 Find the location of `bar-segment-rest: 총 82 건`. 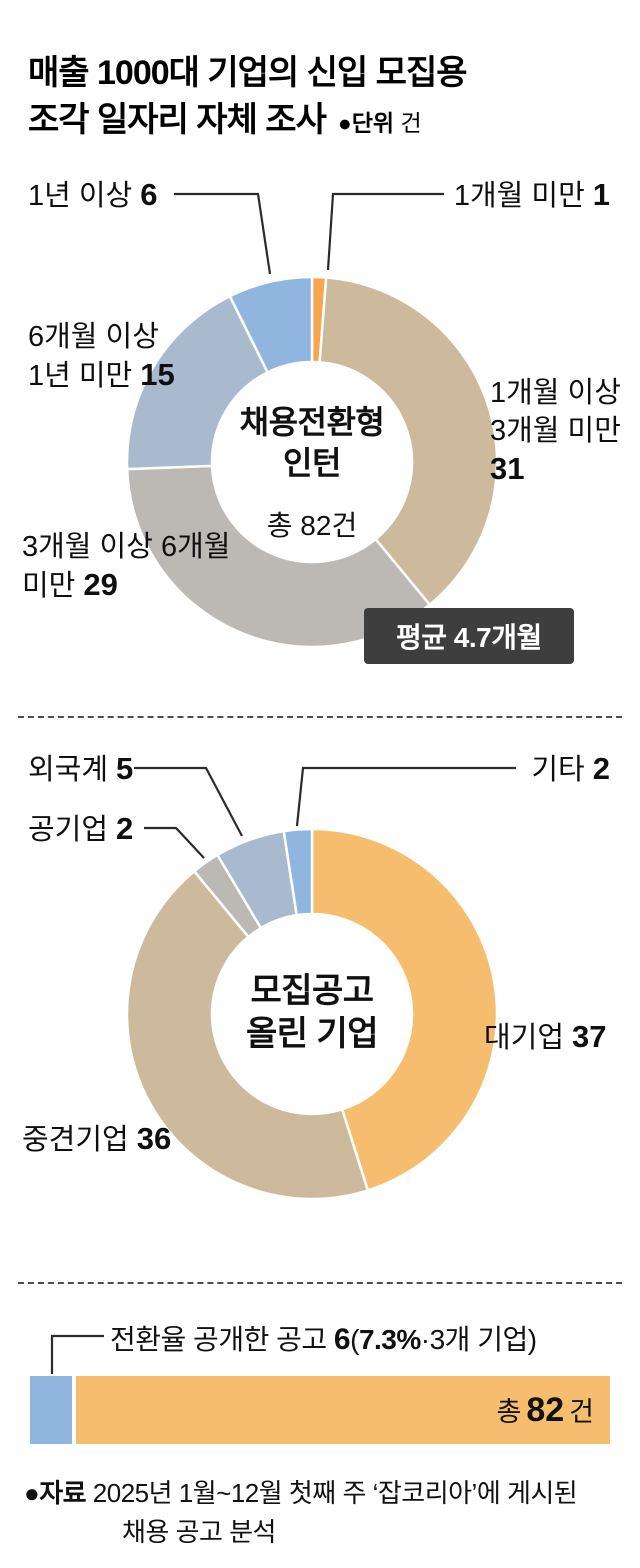

bar-segment-rest: 총 82 건 is located at coordinates (343, 1410).